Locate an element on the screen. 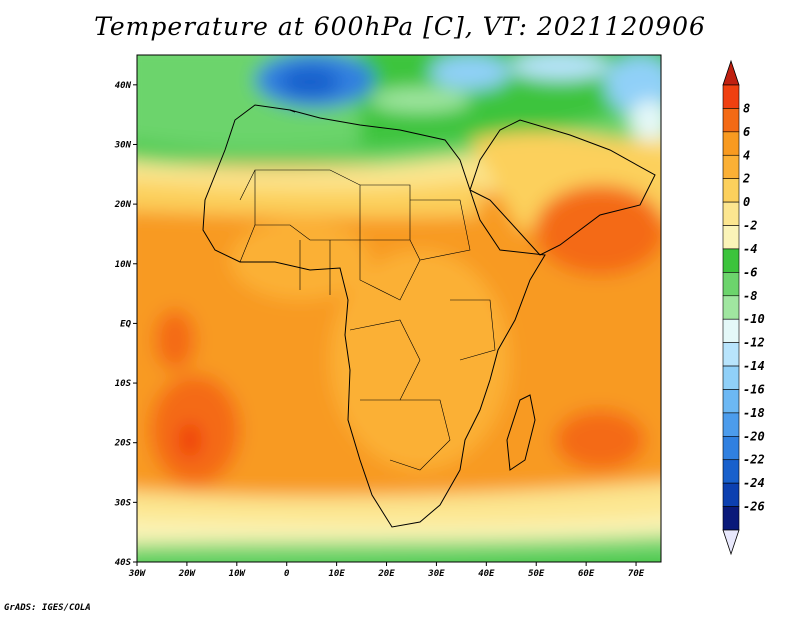 This screenshot has height=618, width=800. colorbar-label: 8 is located at coordinates (746, 108).